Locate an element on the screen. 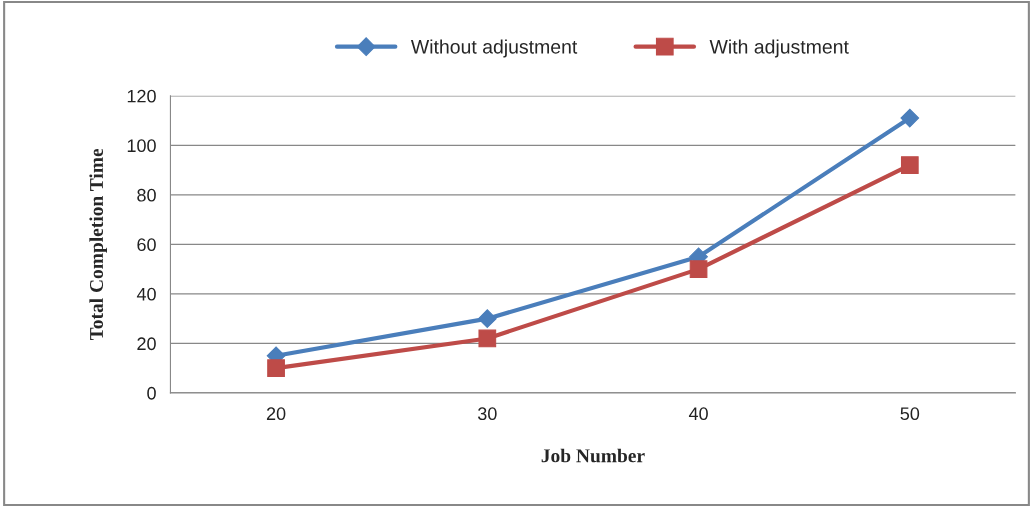 This screenshot has height=507, width=1033. y-tick-label: 40 is located at coordinates (146, 294).